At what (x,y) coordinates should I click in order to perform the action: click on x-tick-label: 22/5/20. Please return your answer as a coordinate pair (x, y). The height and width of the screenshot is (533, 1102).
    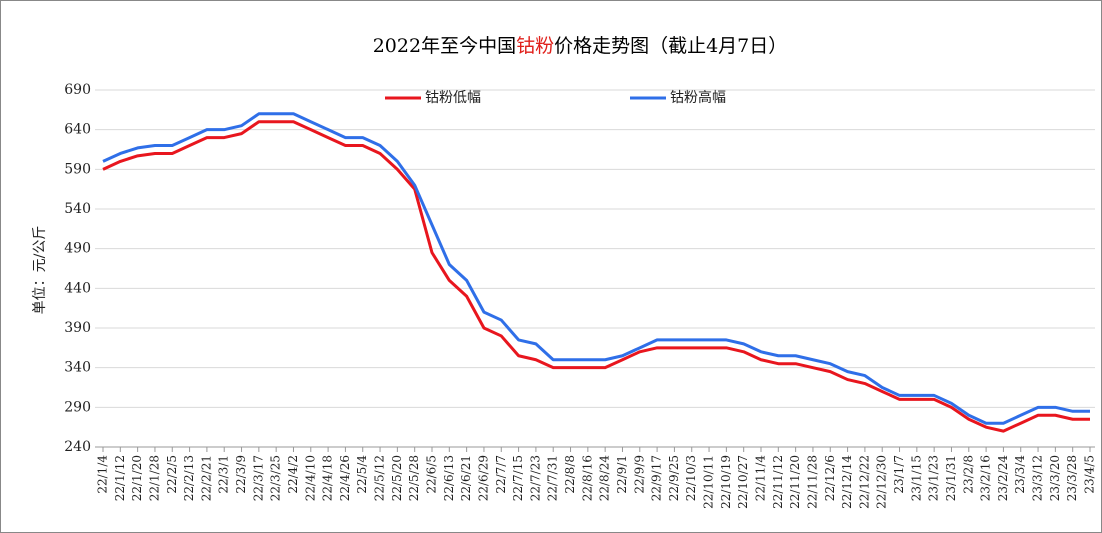
    Looking at the image, I should click on (397, 478).